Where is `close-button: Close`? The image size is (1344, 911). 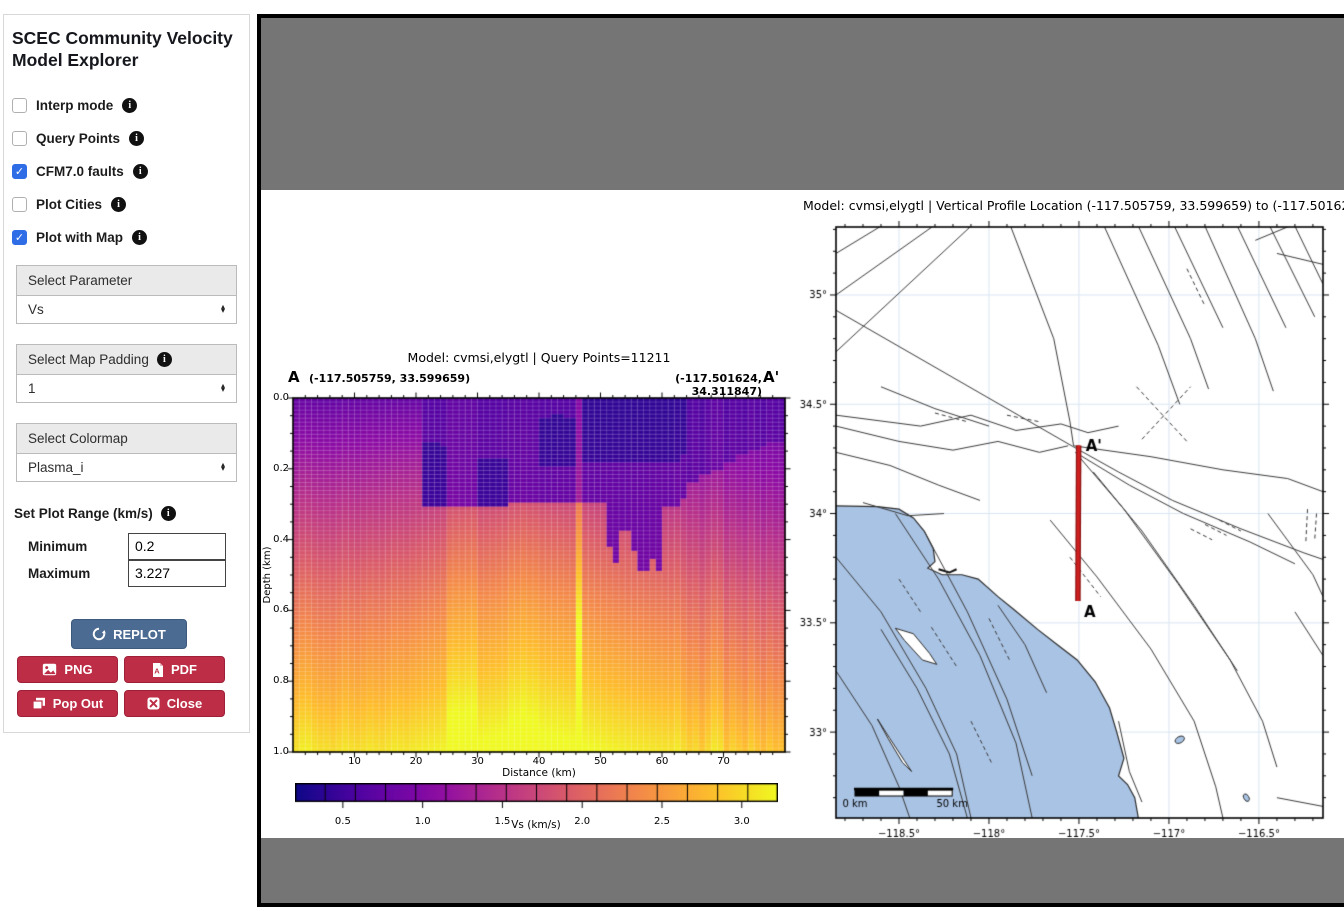 close-button: Close is located at coordinates (174, 703).